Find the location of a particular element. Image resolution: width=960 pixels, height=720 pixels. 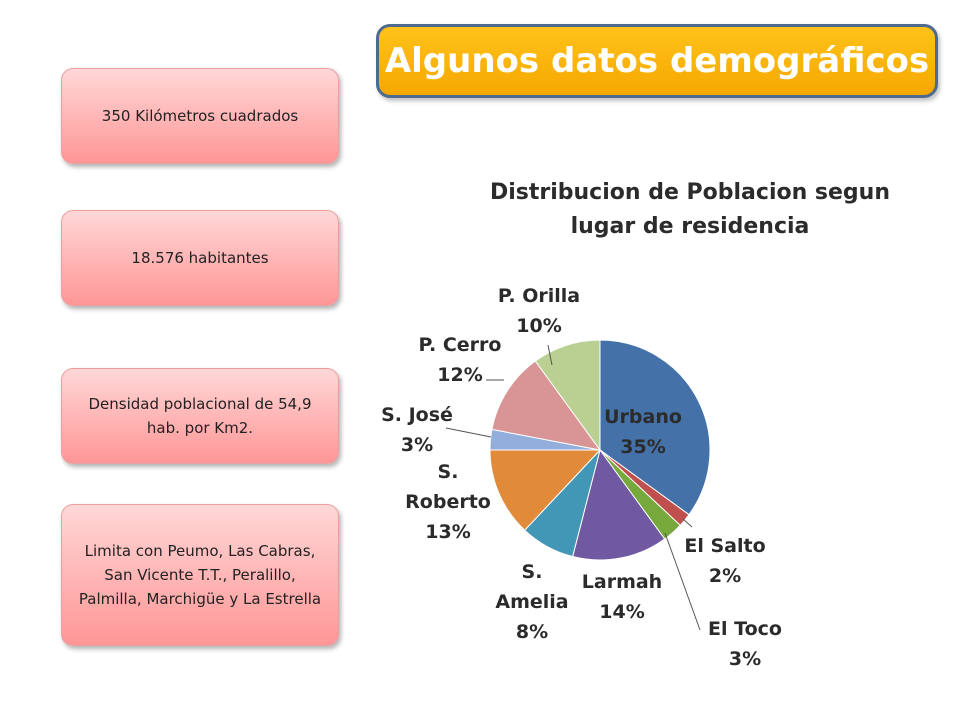

pie-label-p-orilla: P. Orilla 10% is located at coordinates (539, 311).